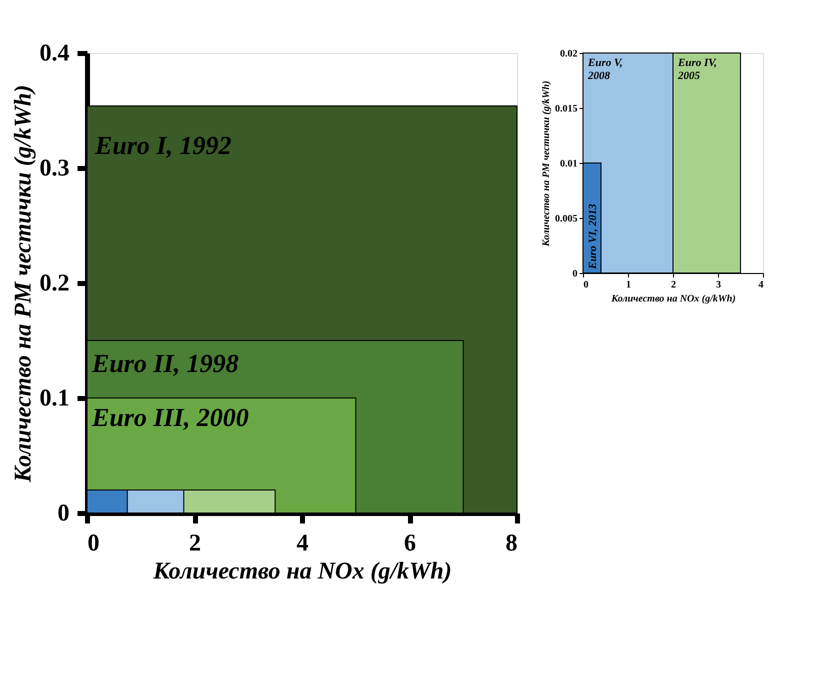 The height and width of the screenshot is (677, 818). I want to click on annotation: Euro II, 1998, so click(165, 363).